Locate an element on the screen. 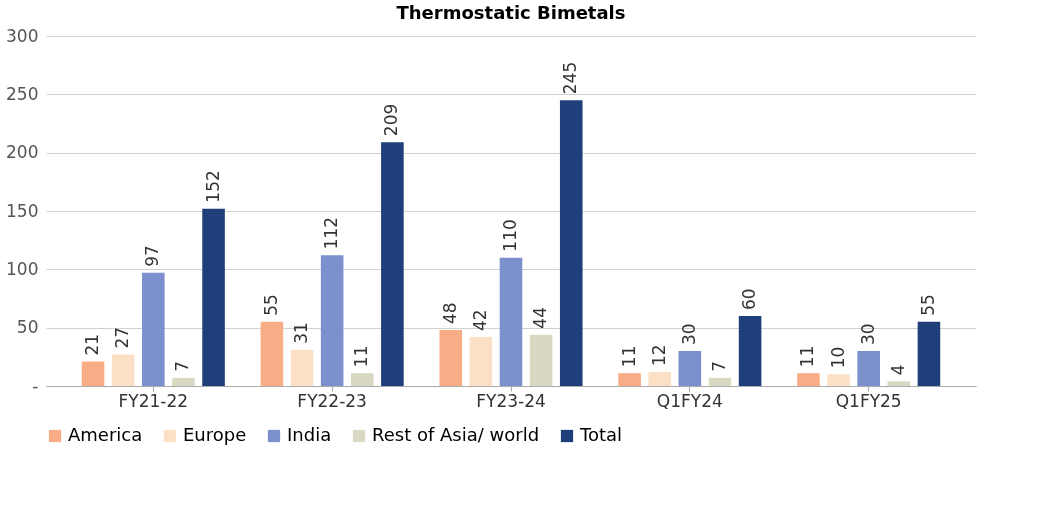  y-tick-label: 200 is located at coordinates (22, 152).